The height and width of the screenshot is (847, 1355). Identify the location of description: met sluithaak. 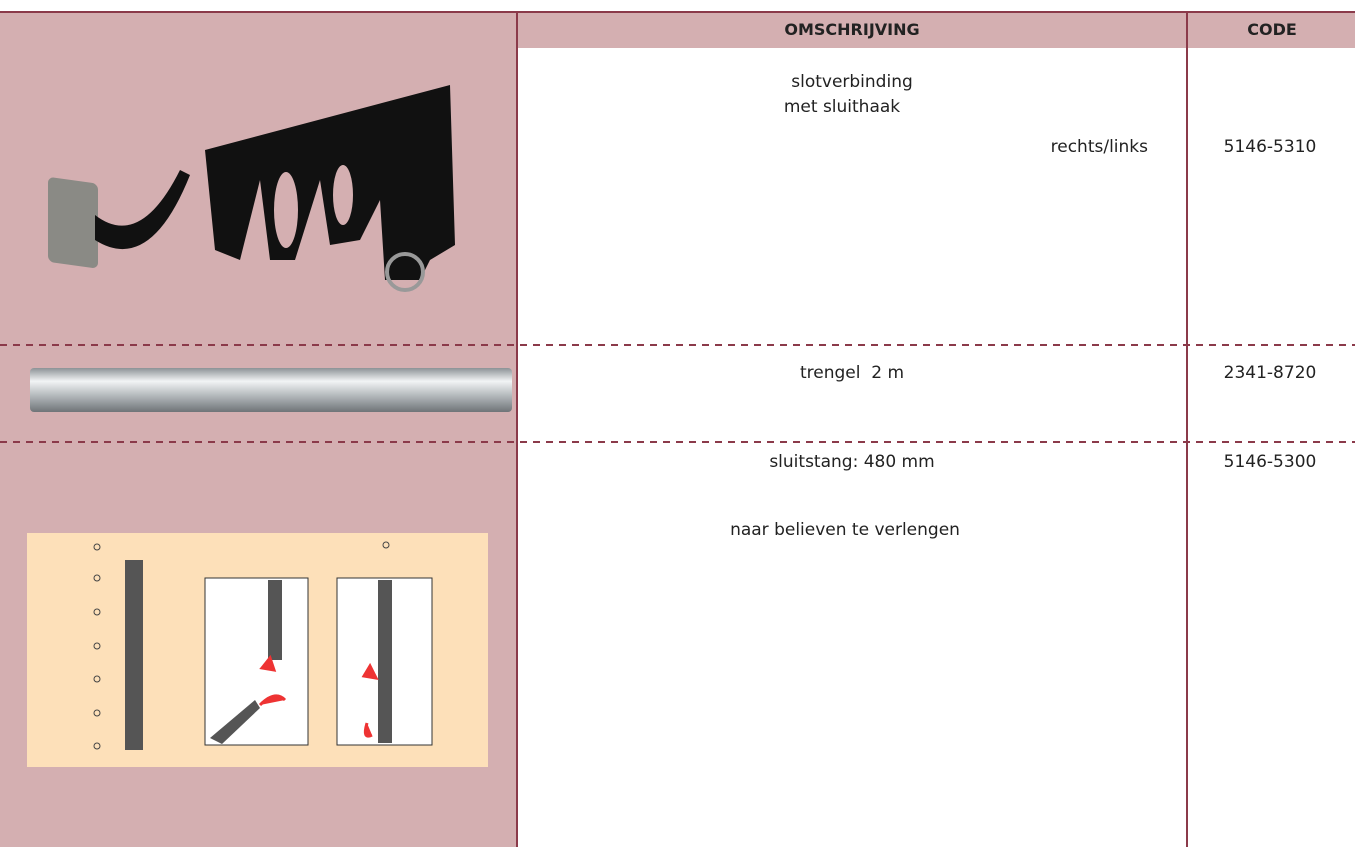
(842, 107).